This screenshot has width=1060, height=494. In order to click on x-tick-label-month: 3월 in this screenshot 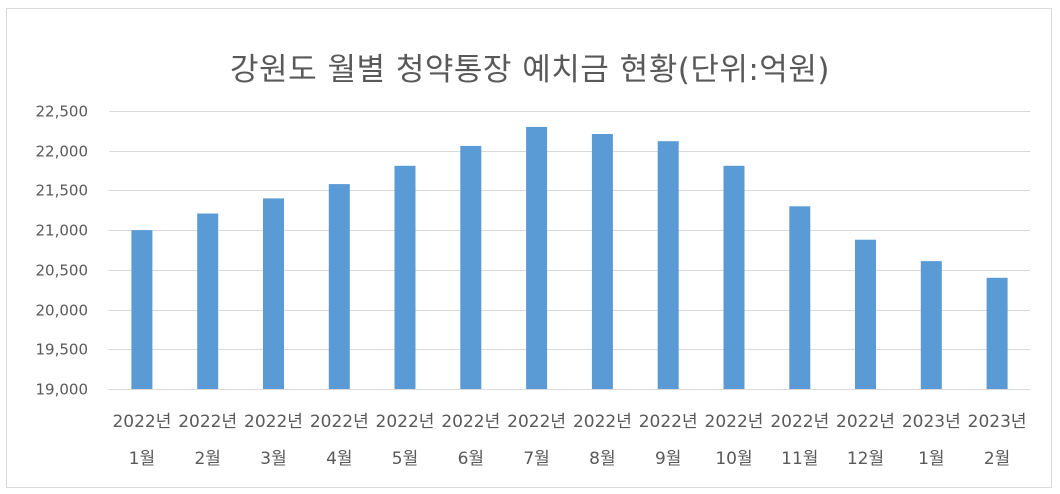, I will do `click(273, 459)`.